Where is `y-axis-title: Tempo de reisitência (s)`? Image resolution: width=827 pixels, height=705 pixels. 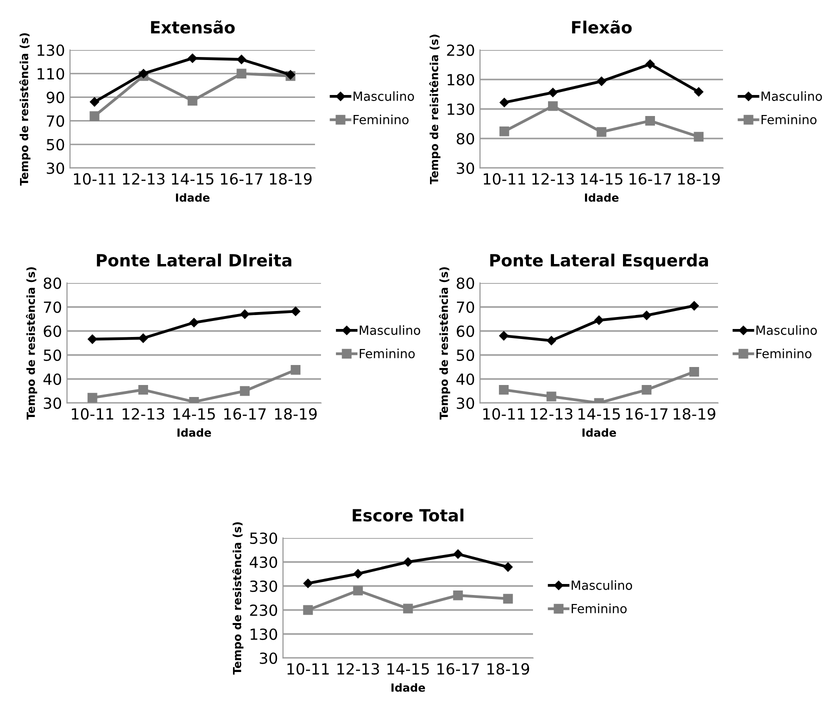
y-axis-title: Tempo de reisitência (s) is located at coordinates (434, 109).